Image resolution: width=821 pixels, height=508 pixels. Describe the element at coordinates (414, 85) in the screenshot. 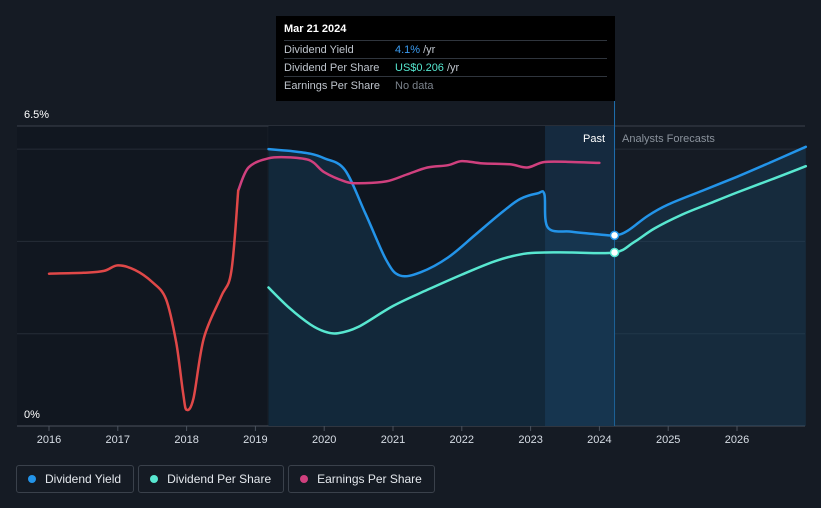

I see `tooltip-value: No data` at that location.